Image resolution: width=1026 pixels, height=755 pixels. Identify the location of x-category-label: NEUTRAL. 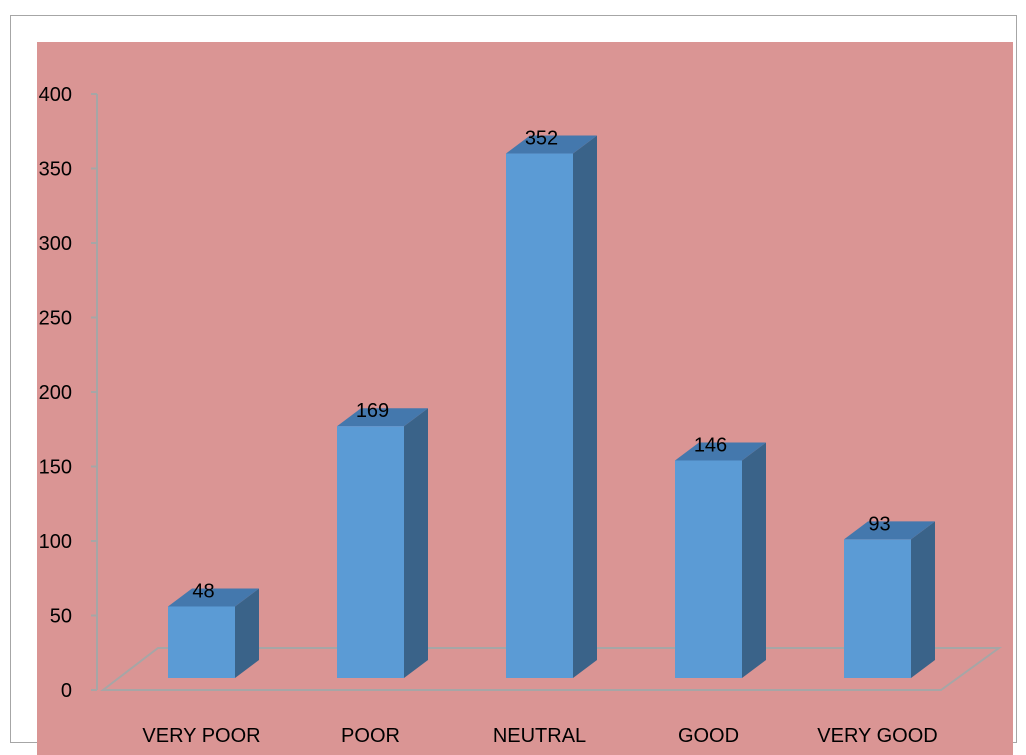
(539, 736).